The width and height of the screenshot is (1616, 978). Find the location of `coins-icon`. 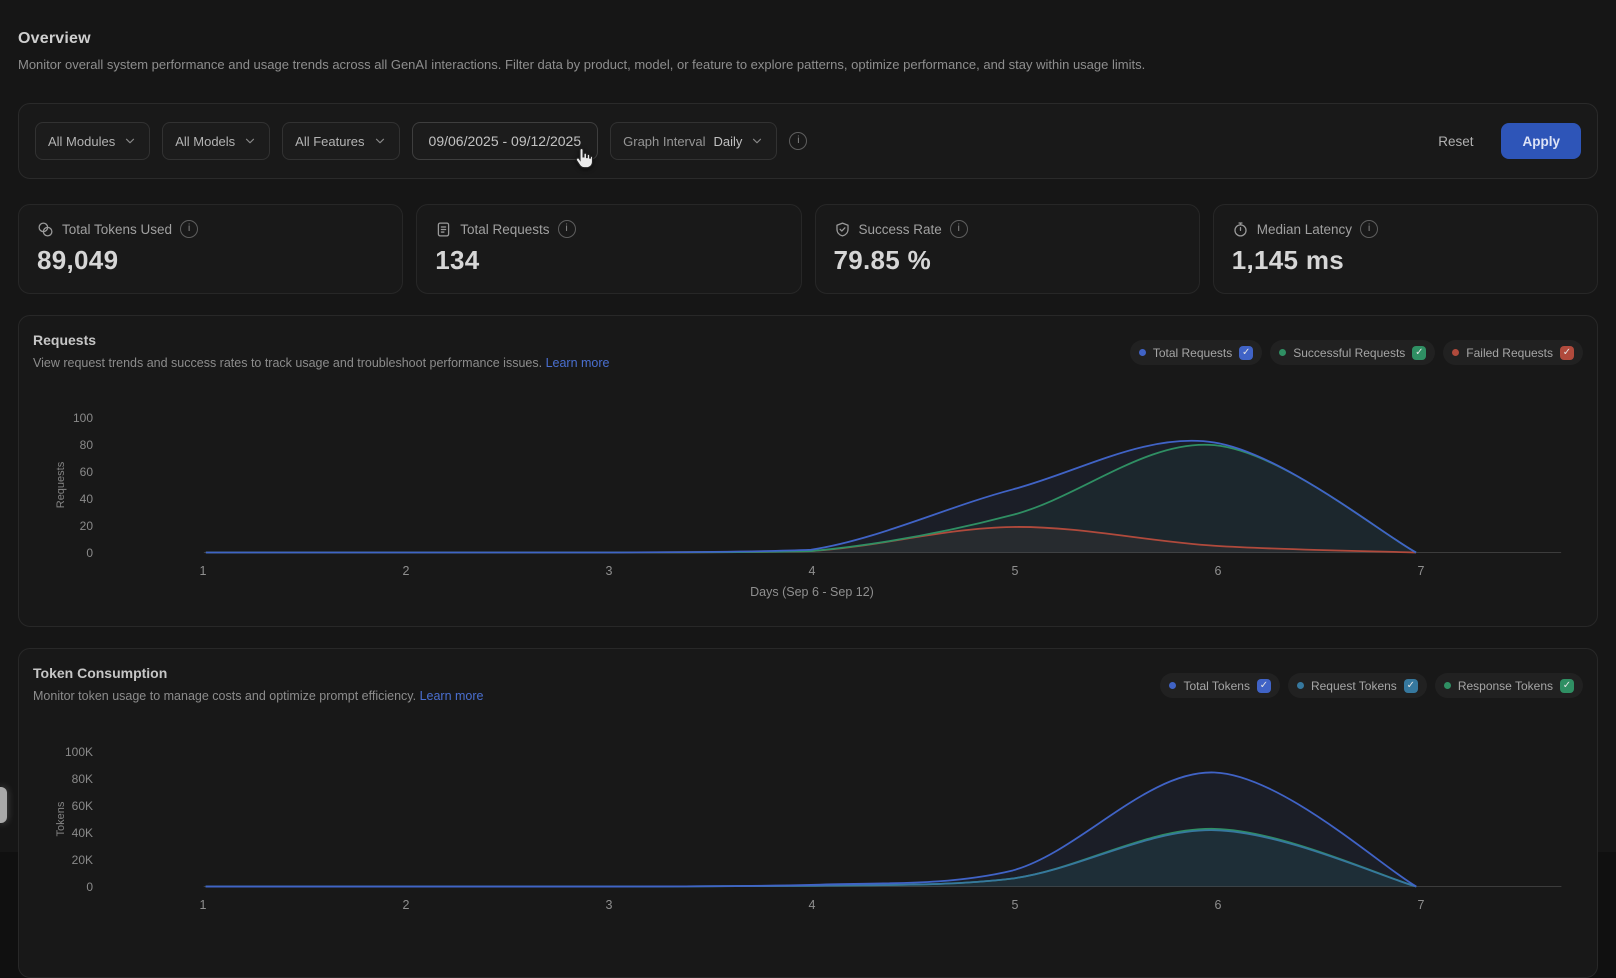

coins-icon is located at coordinates (45, 229).